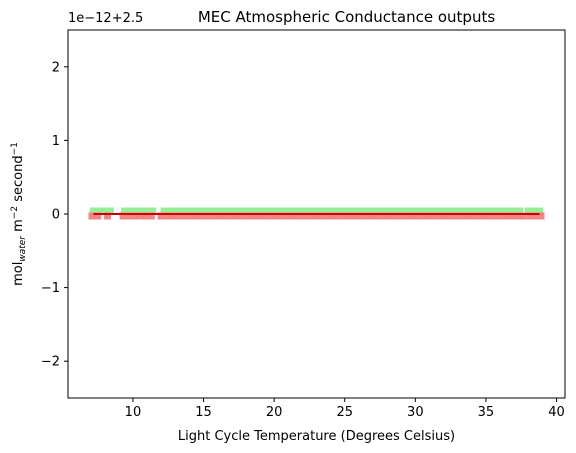  What do you see at coordinates (415, 412) in the screenshot?
I see `x-tick-label: 30` at bounding box center [415, 412].